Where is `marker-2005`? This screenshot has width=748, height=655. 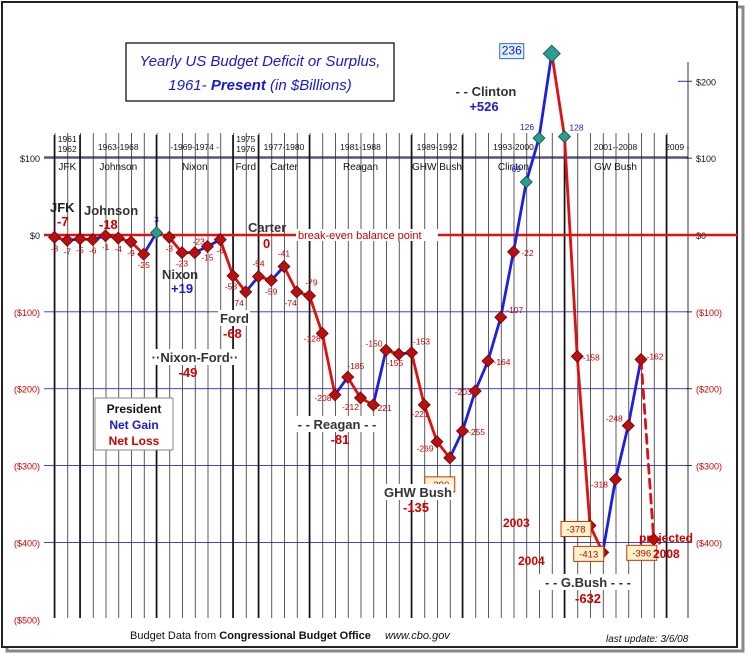
marker-2005 is located at coordinates (615, 479).